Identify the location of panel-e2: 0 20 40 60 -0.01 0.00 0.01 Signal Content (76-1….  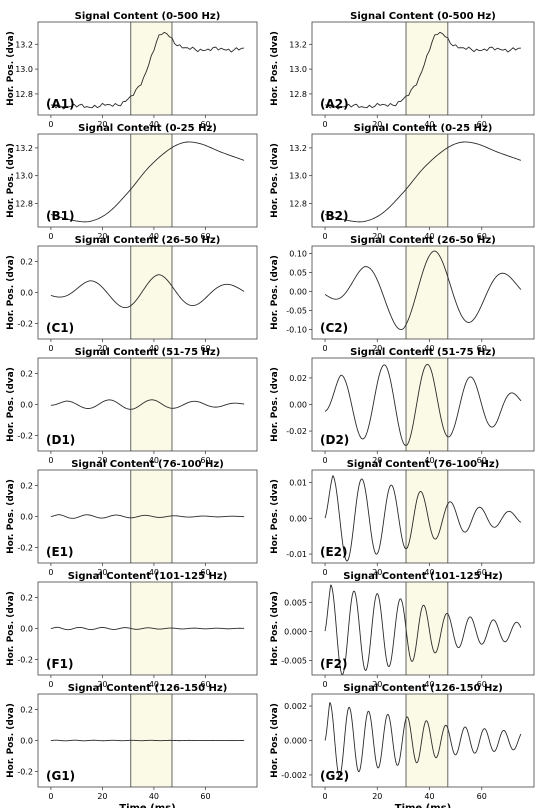
(402, 518).